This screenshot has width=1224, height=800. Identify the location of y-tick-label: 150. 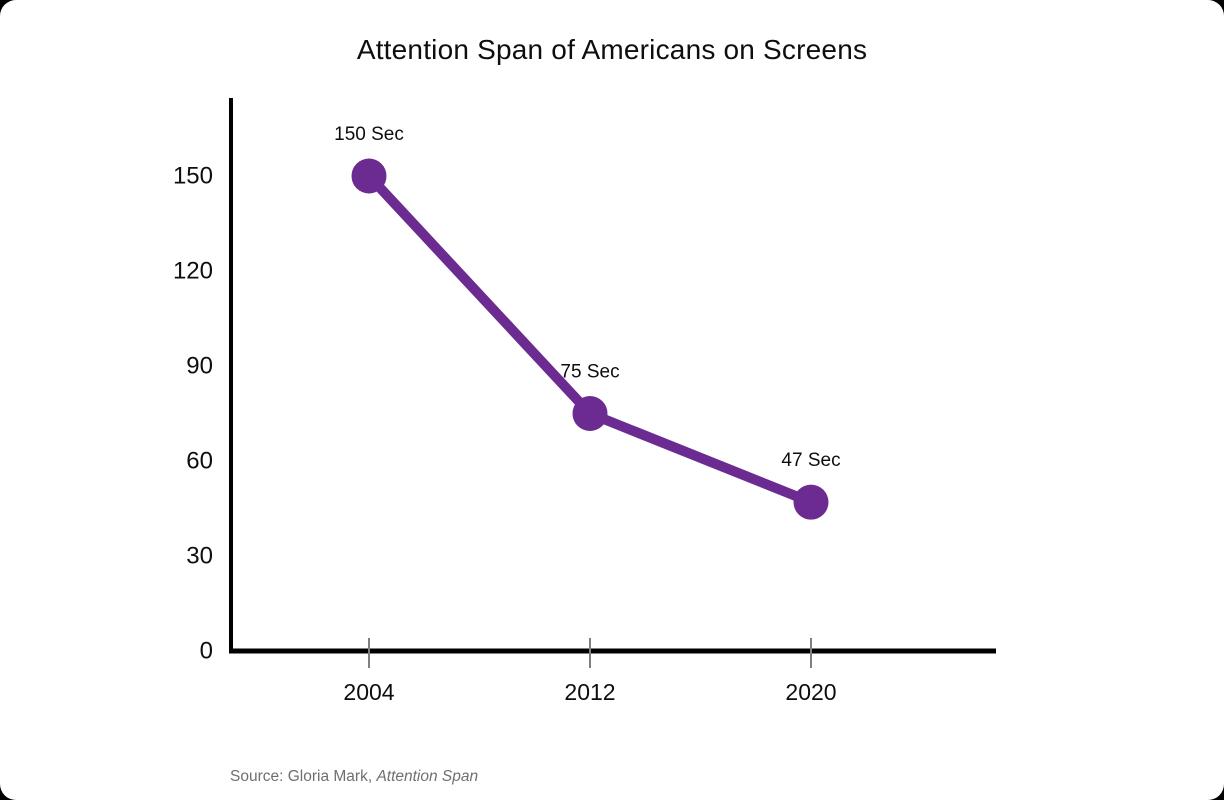
(193, 176).